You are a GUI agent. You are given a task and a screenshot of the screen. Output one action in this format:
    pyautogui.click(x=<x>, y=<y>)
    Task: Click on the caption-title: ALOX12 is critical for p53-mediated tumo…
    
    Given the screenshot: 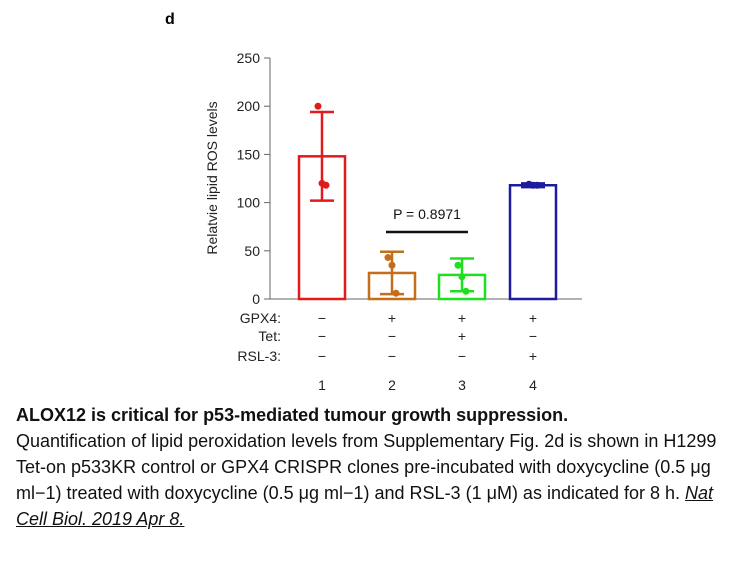 What is the action you would take?
    pyautogui.click(x=292, y=415)
    